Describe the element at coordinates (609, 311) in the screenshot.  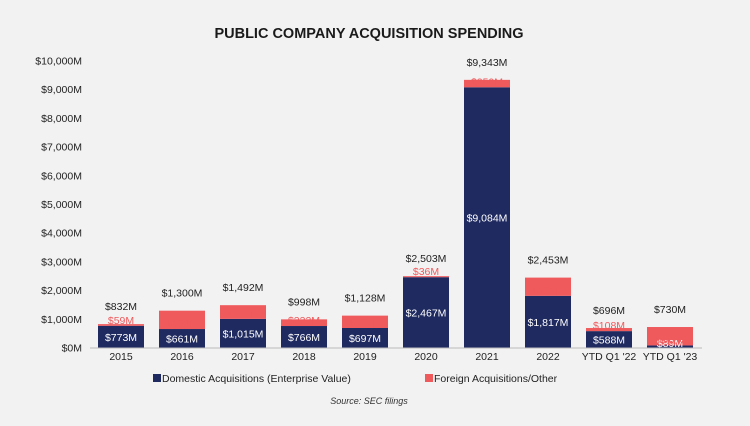
I see `bar-label-total: $696M` at that location.